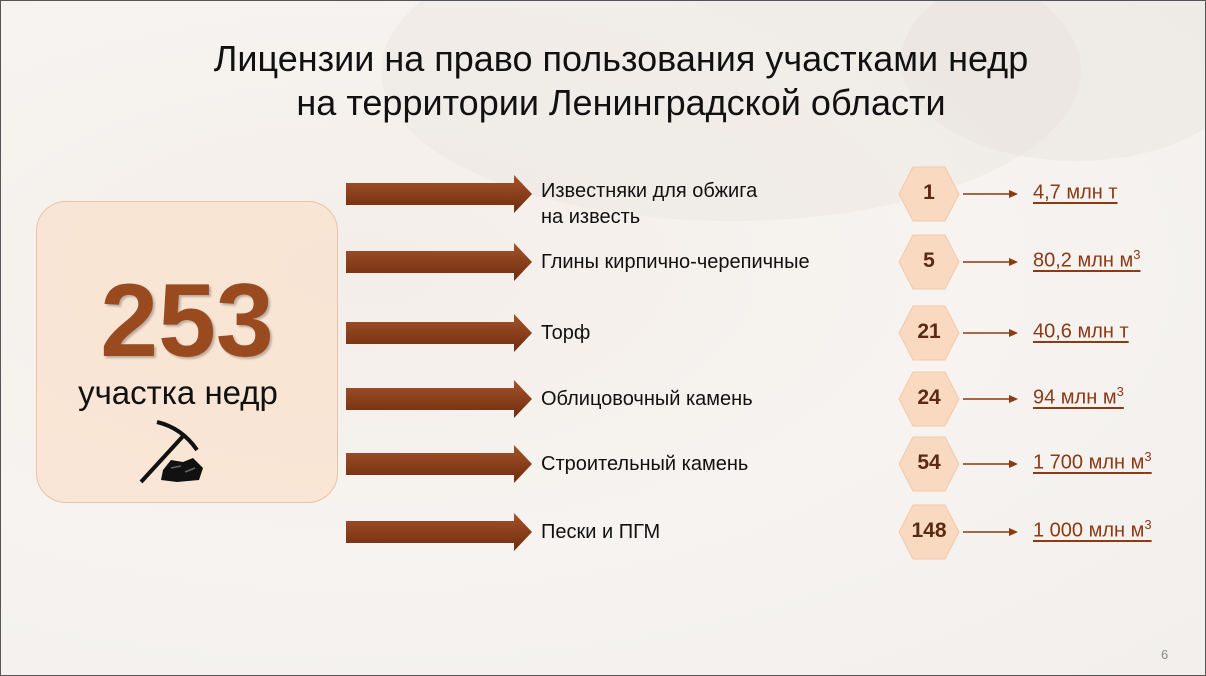  Describe the element at coordinates (603, 480) in the screenshot. I see `mineral-row: Строительный камень 54 1 700 млн м3` at that location.